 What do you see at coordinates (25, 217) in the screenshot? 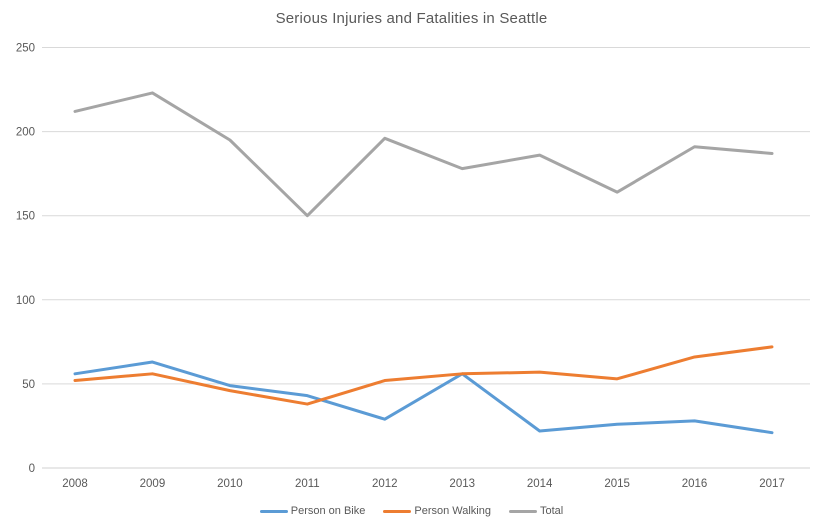
I see `y-tick-label: 150` at bounding box center [25, 217].